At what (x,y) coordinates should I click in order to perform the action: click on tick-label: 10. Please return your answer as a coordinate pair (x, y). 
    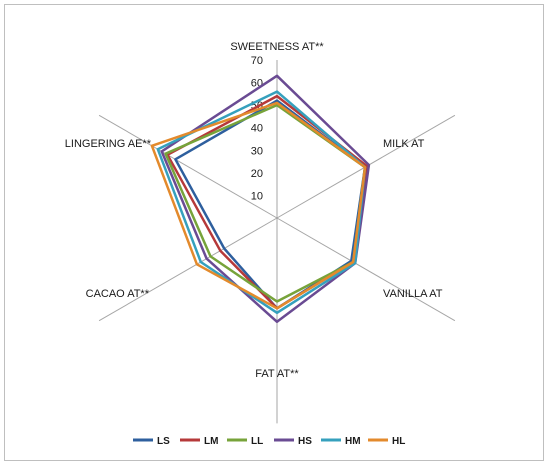
    Looking at the image, I should click on (257, 196).